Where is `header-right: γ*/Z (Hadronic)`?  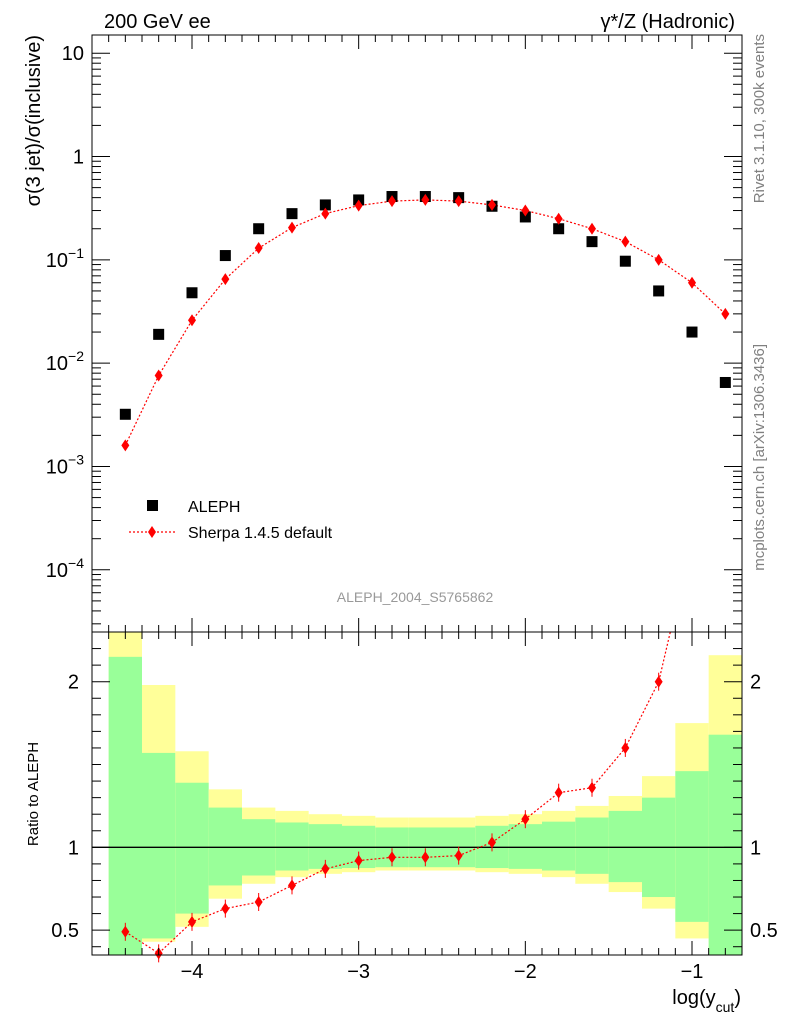
header-right: γ*/Z (Hadronic) is located at coordinates (668, 22).